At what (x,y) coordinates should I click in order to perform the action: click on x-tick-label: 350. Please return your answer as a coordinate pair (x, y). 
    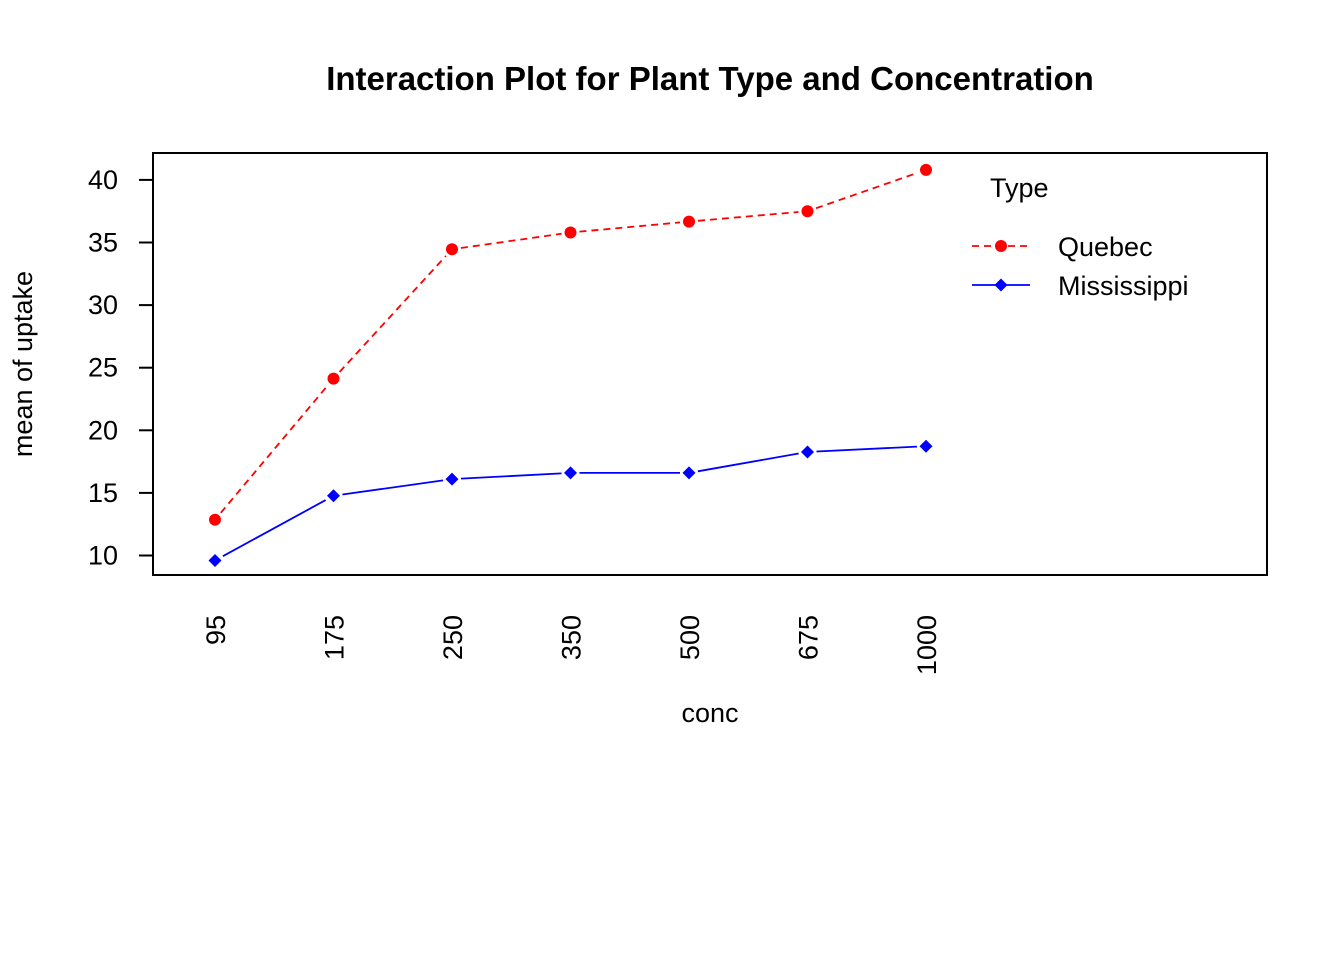
    Looking at the image, I should click on (572, 637).